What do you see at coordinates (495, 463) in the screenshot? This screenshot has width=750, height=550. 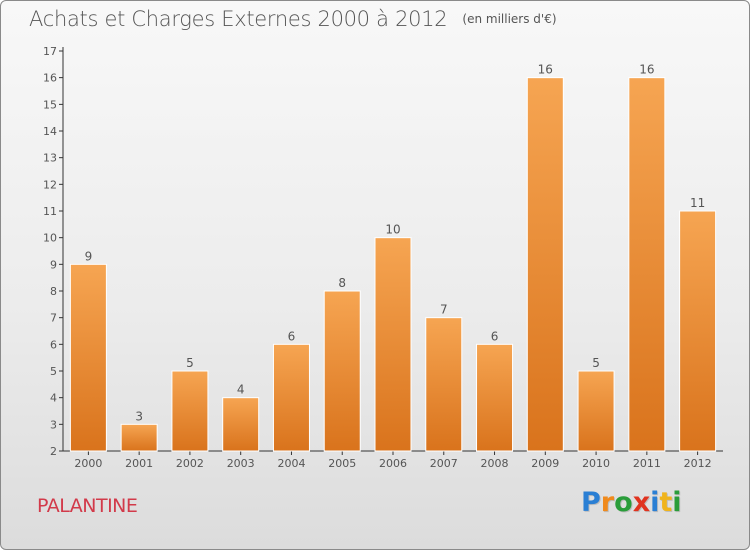 I see `x-tick-label: 2008` at bounding box center [495, 463].